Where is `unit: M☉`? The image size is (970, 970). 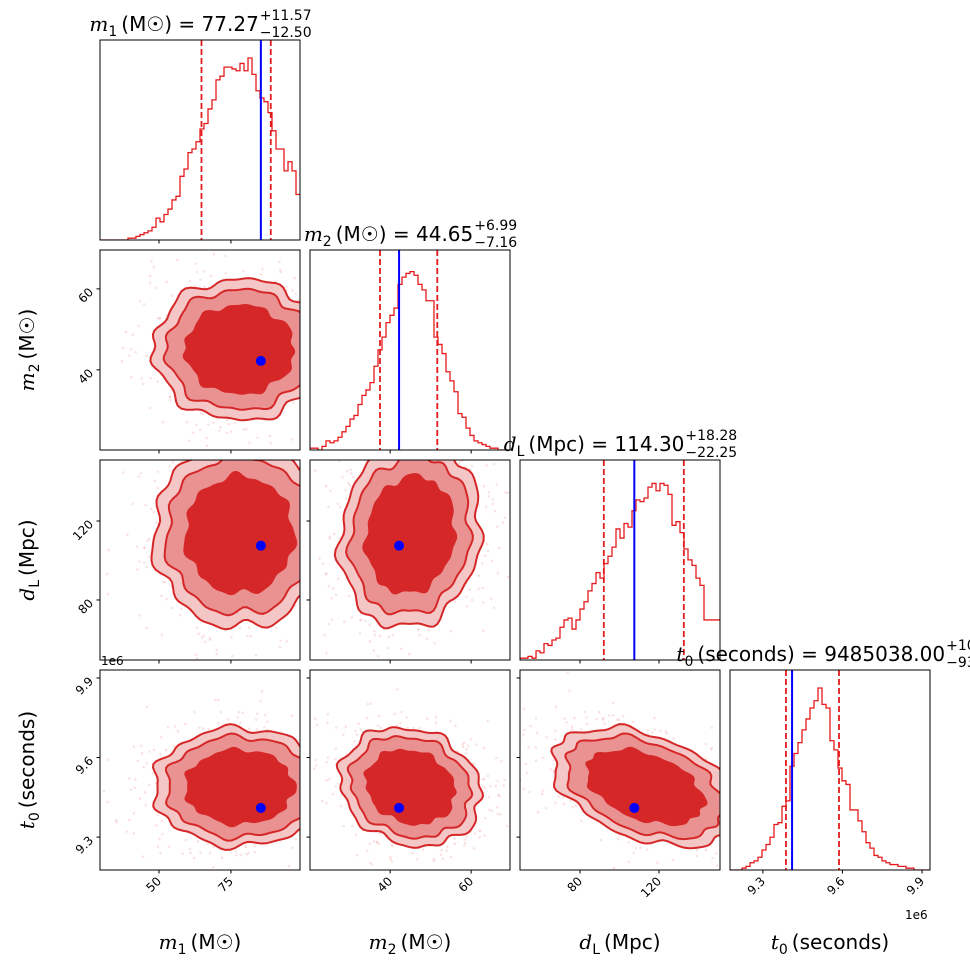
unit: M☉ is located at coordinates (146, 24).